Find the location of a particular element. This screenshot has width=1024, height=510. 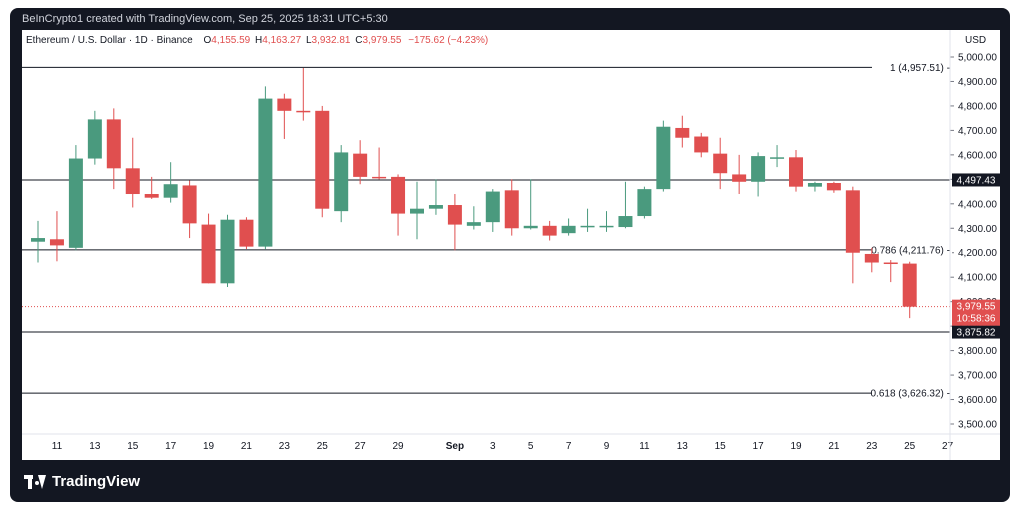

level-label: 0.786 (4,211.76) - is located at coordinates (910, 250).